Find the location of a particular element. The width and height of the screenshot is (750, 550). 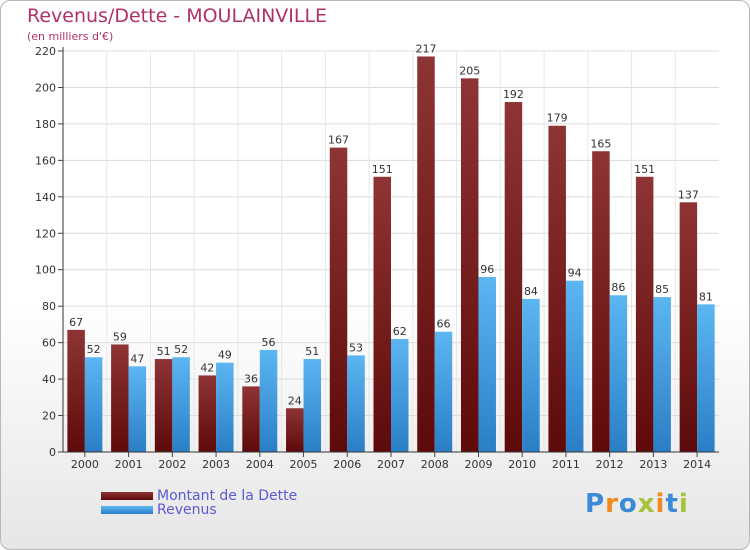

data-label: 42 is located at coordinates (207, 367).